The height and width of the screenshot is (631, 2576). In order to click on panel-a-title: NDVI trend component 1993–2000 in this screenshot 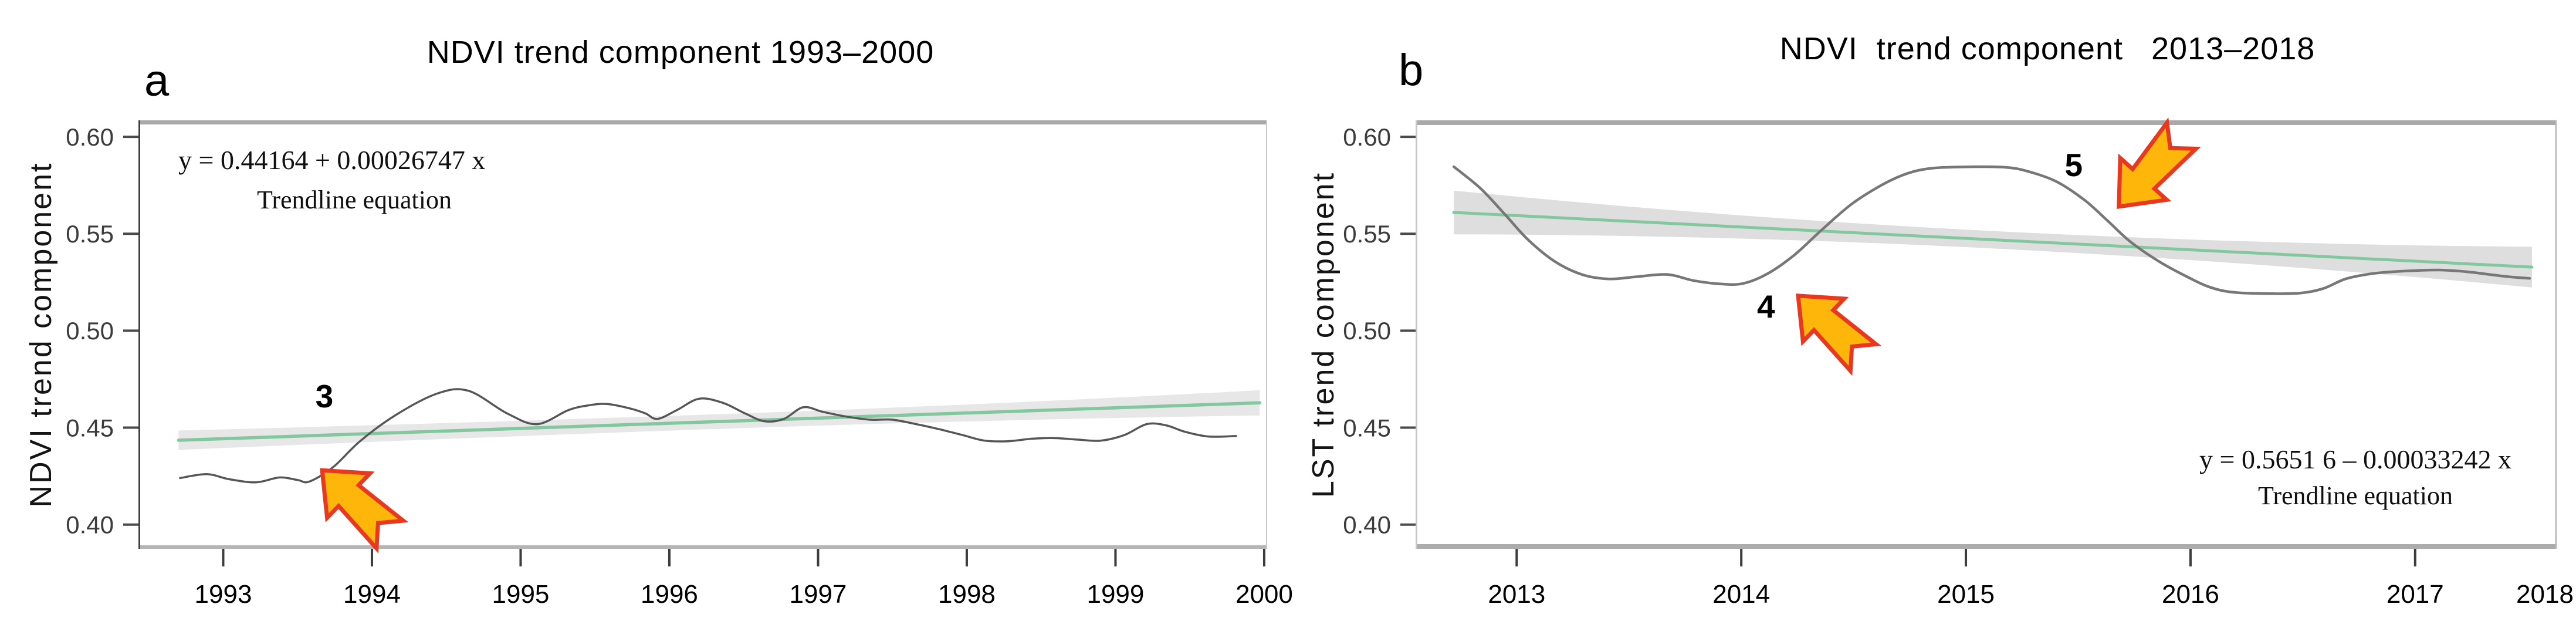, I will do `click(680, 52)`.